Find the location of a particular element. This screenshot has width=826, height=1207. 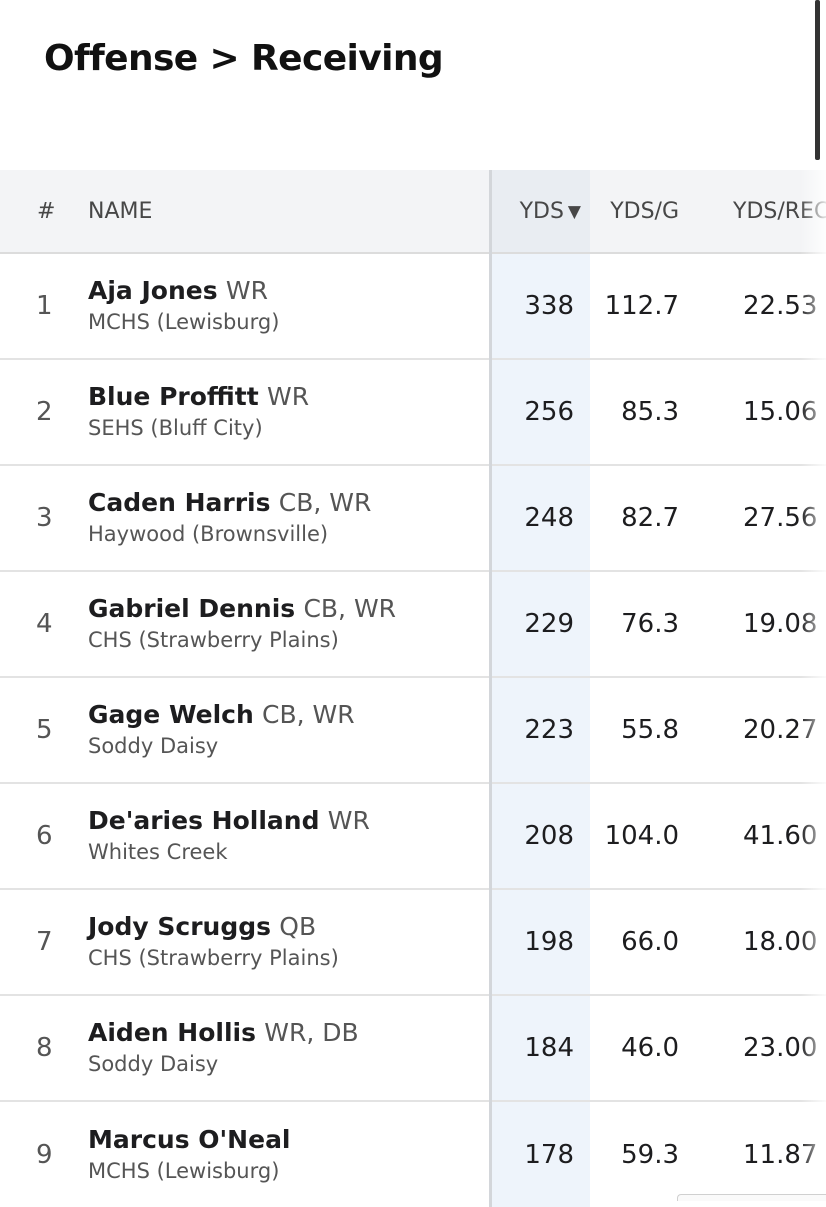

yds-per-game-cell: 85.3 is located at coordinates (645, 412).